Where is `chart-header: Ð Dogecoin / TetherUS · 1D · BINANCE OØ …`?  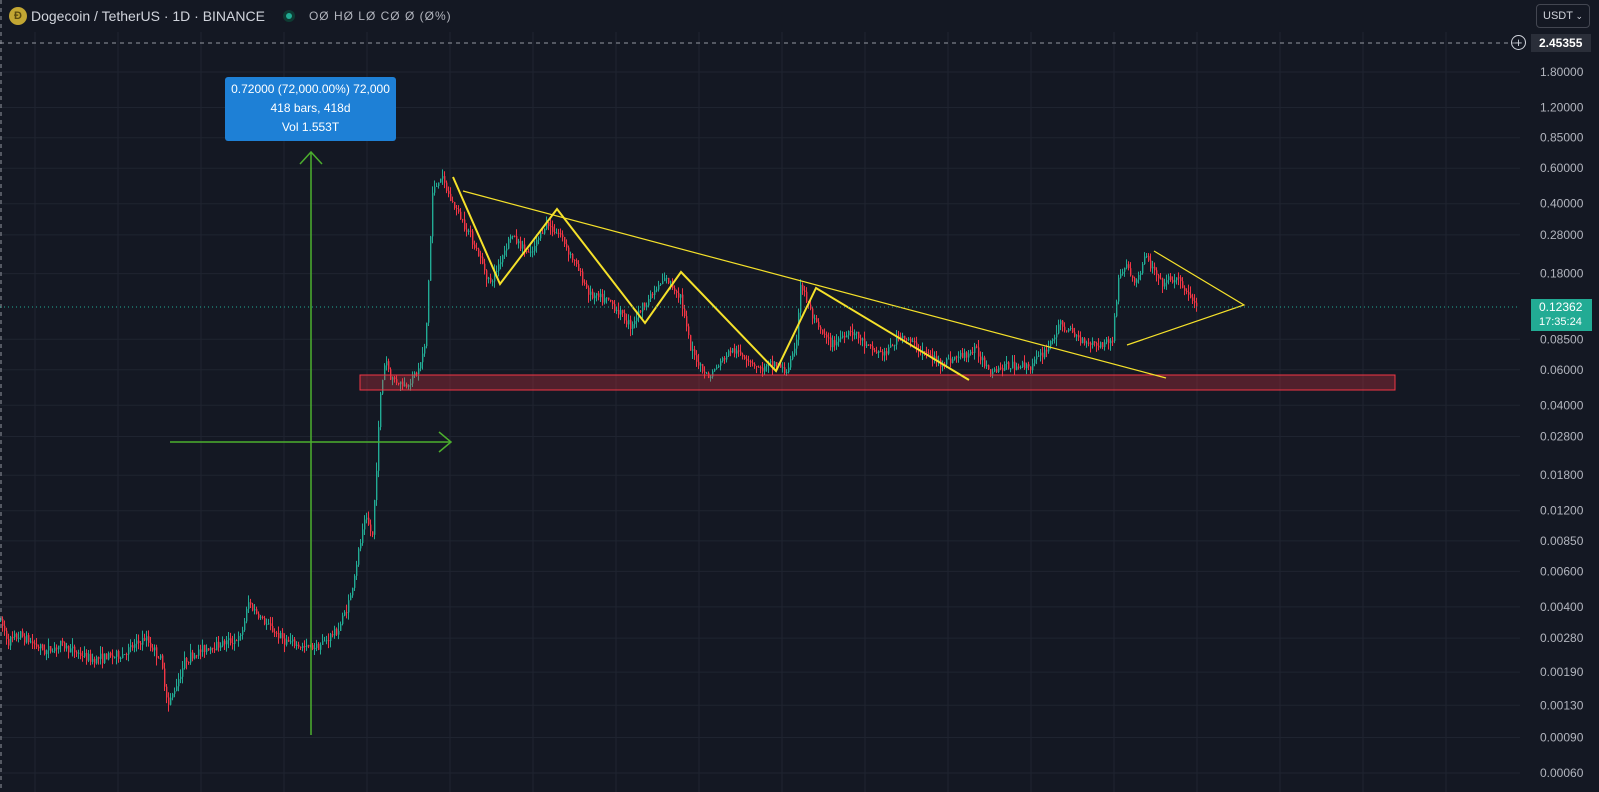 chart-header: Ð Dogecoin / TetherUS · 1D · BINANCE OØ … is located at coordinates (760, 16).